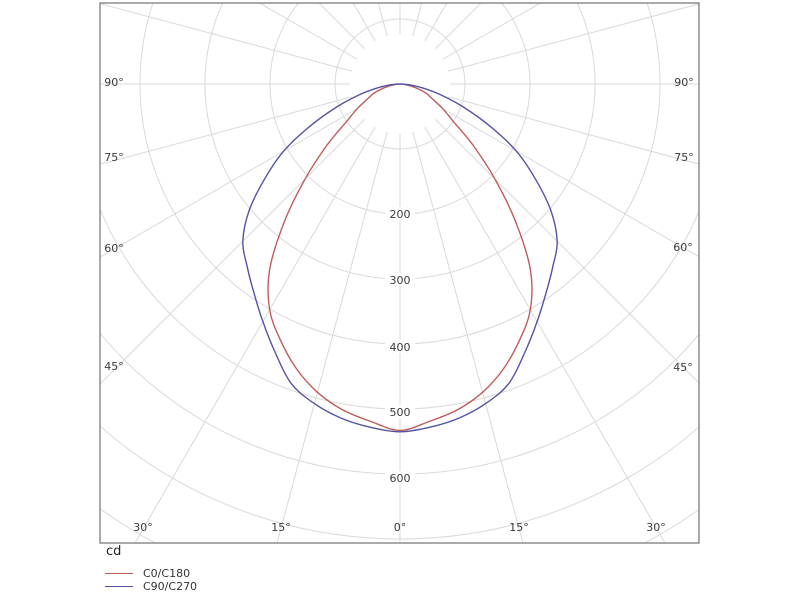  I want to click on radial-tick-label: 500, so click(400, 412).